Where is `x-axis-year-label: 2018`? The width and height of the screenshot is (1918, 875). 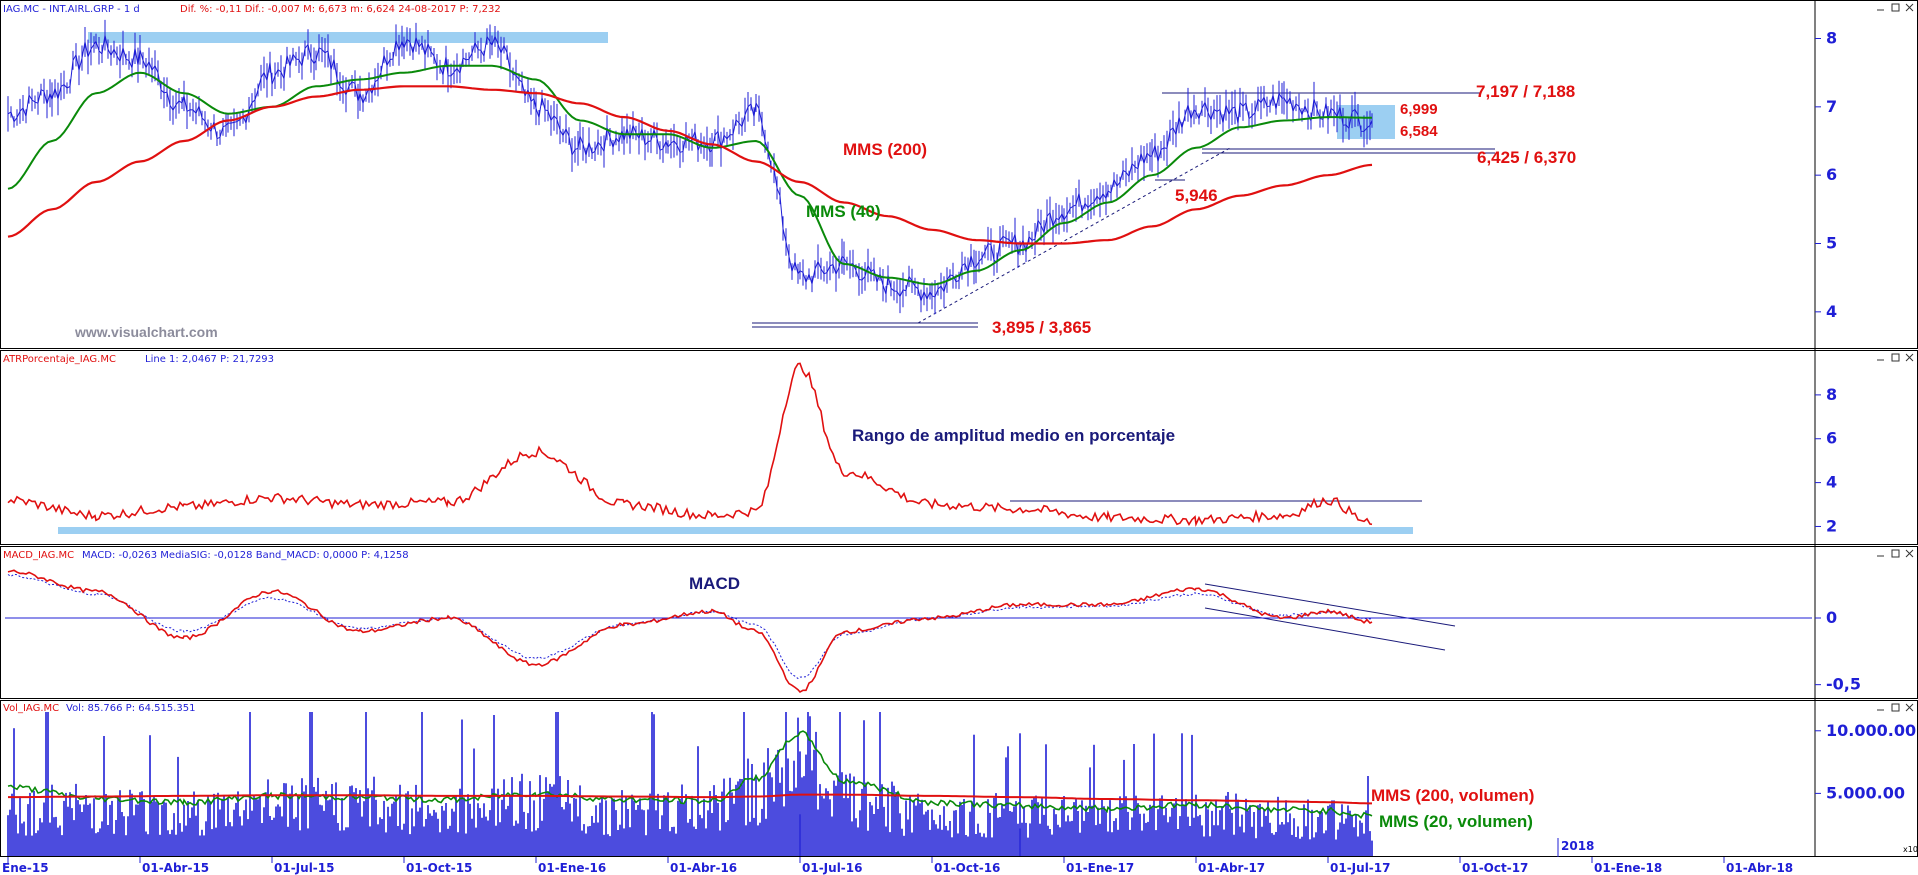
x-axis-year-label: 2018 is located at coordinates (1577, 846).